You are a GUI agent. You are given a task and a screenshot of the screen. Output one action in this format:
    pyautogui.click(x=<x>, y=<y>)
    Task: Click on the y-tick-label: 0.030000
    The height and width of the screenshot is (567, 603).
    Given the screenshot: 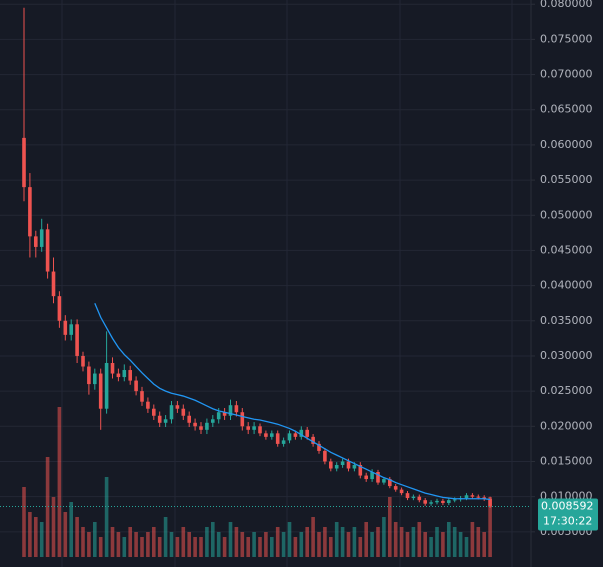 What is the action you would take?
    pyautogui.click(x=566, y=355)
    